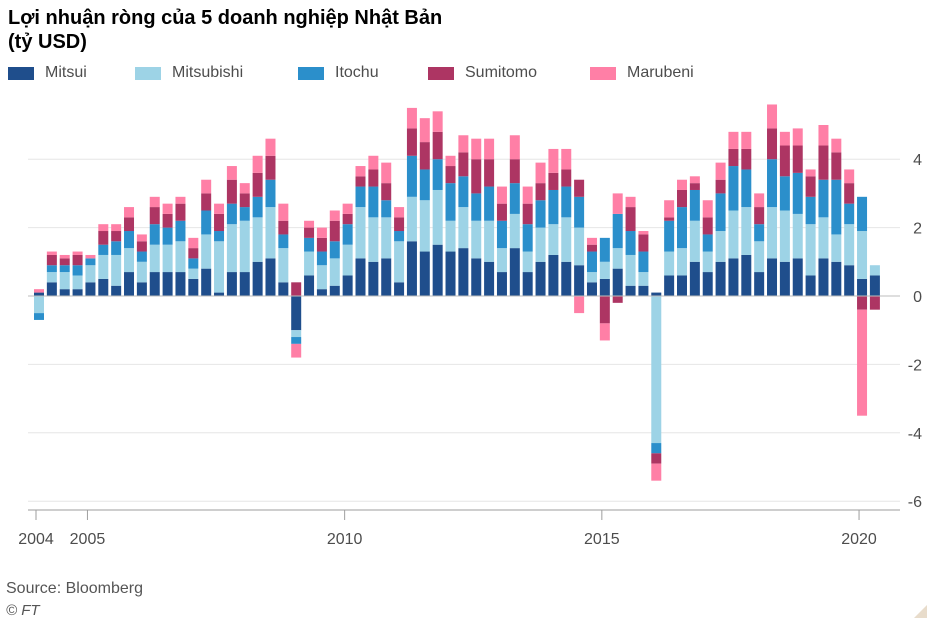  Describe the element at coordinates (357, 72) in the screenshot. I see `legend-label-itochu: Itochu` at that location.